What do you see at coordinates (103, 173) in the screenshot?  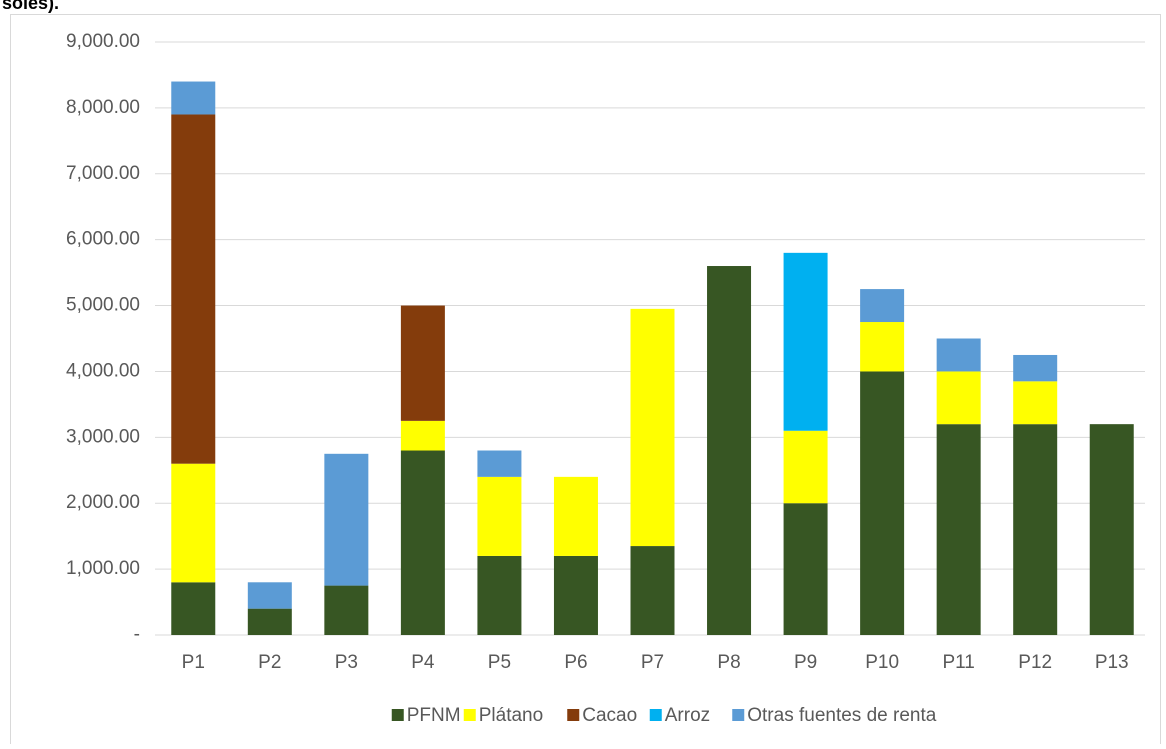 I see `y-tick-label: 7,000.00` at bounding box center [103, 173].